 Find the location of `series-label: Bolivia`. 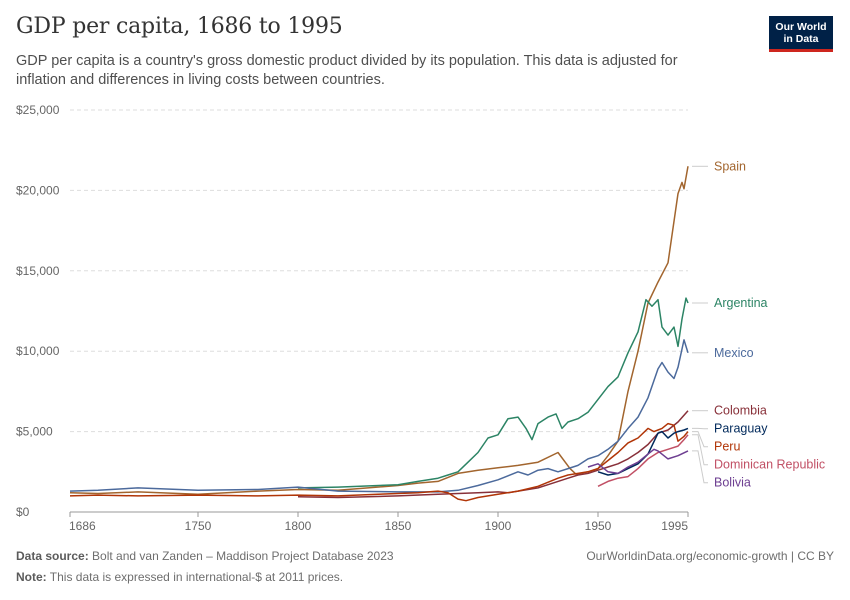

series-label: Bolivia is located at coordinates (732, 483).